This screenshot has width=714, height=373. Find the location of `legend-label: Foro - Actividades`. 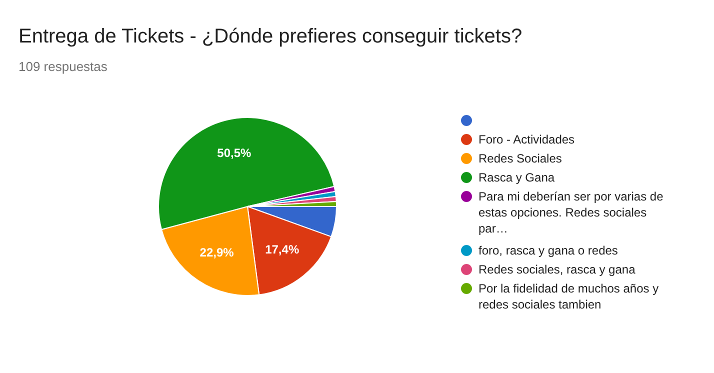

legend-label: Foro - Actividades is located at coordinates (526, 139).